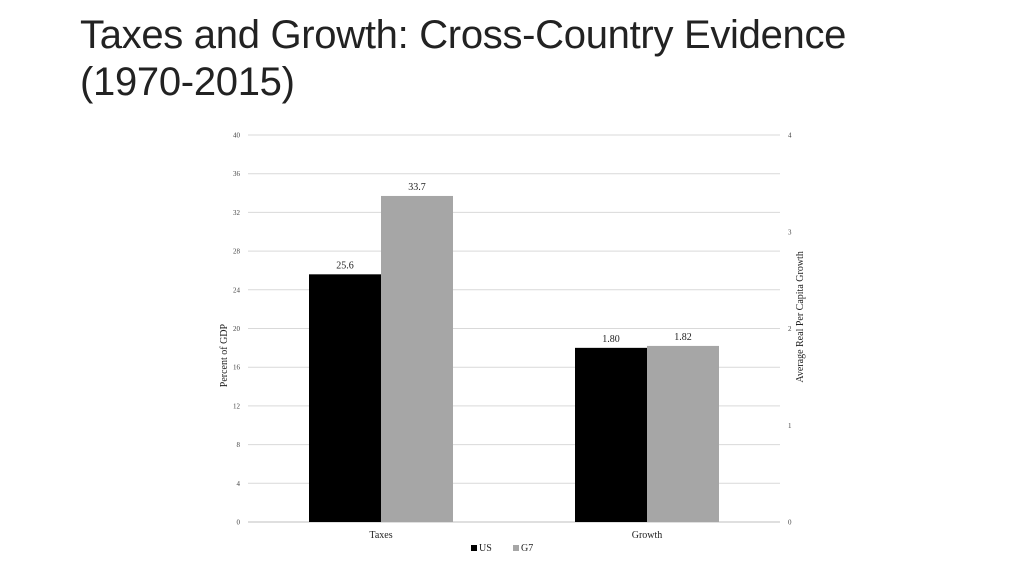 The height and width of the screenshot is (576, 1024). Describe the element at coordinates (611, 434) in the screenshot. I see `bar-growth-us` at that location.